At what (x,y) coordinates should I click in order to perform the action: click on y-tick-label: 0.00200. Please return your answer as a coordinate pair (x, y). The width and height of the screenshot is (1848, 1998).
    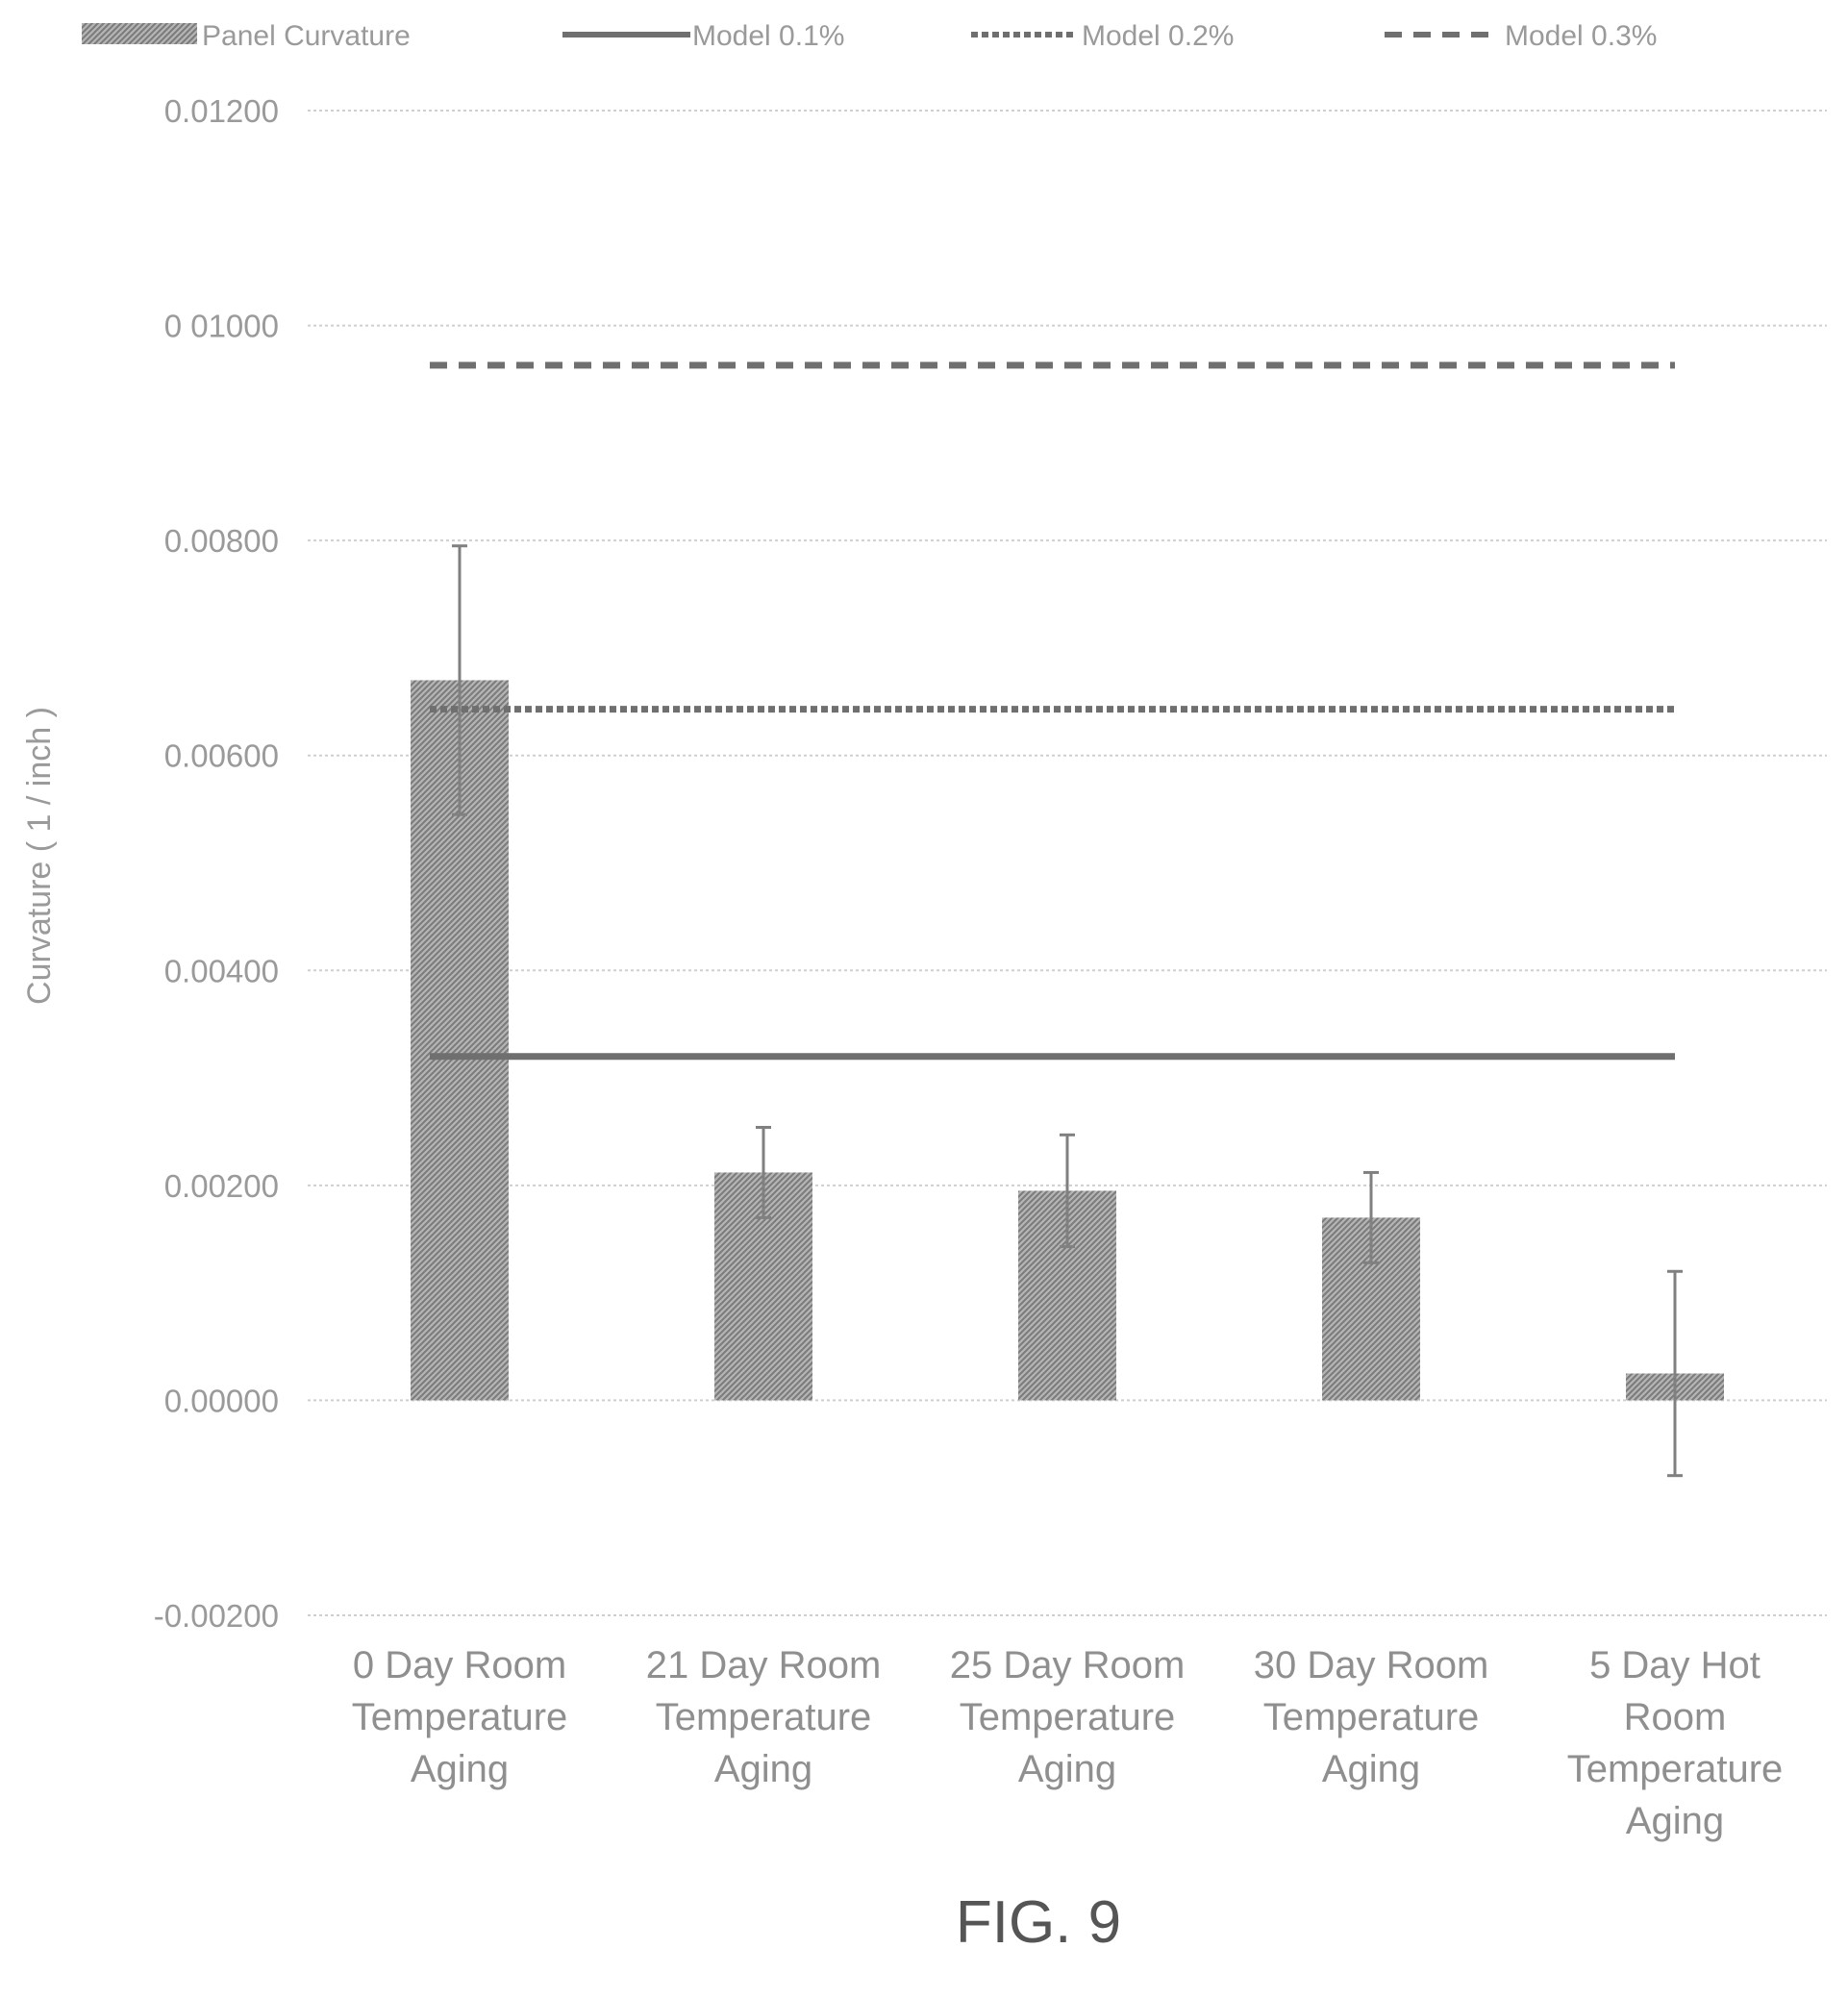
    Looking at the image, I should click on (221, 1186).